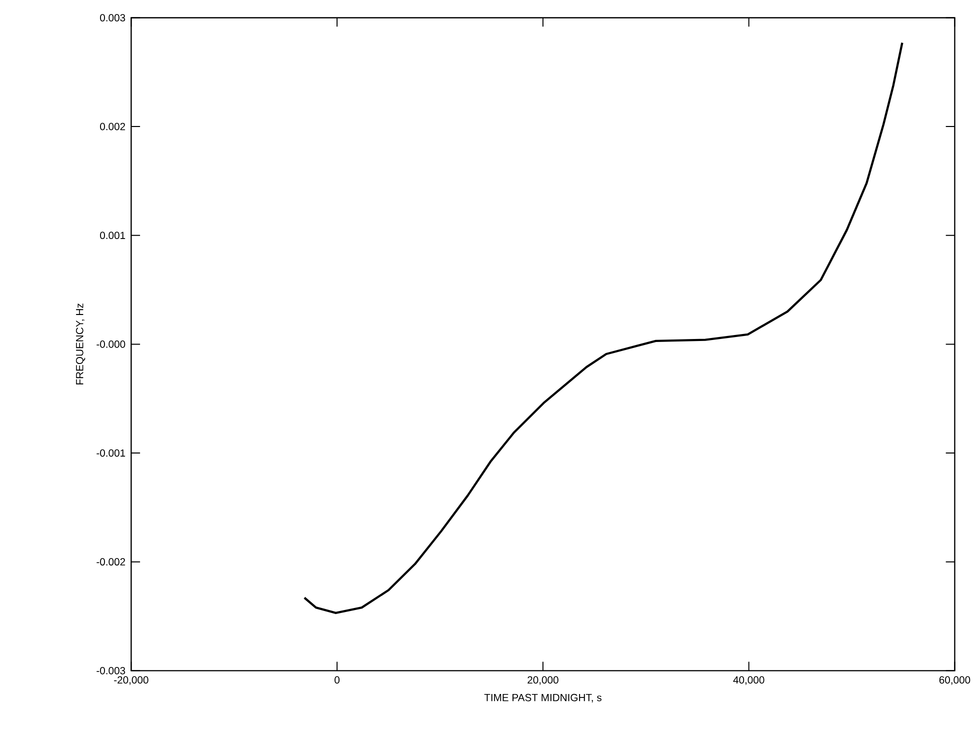 The width and height of the screenshot is (974, 743). What do you see at coordinates (748, 681) in the screenshot?
I see `x-tick-label: 40,000` at bounding box center [748, 681].